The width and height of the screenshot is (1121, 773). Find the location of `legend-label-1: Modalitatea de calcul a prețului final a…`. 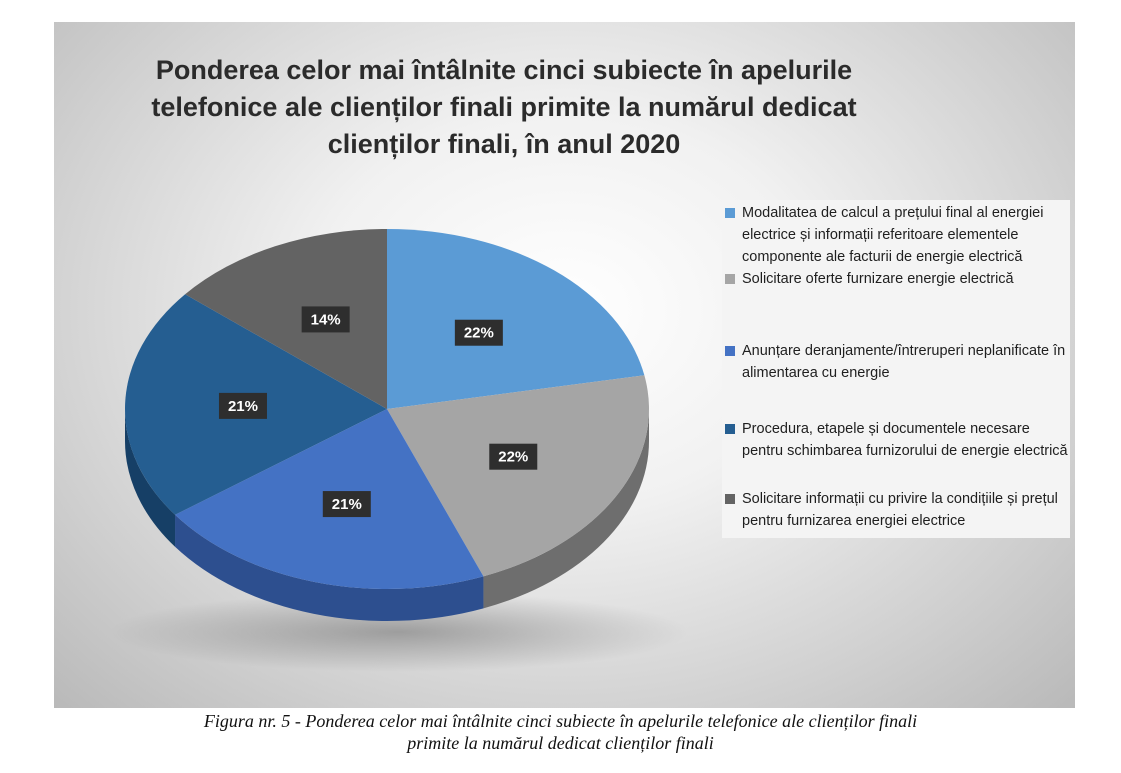

legend-label-1: Modalitatea de calcul a prețului final a… is located at coordinates (893, 235).